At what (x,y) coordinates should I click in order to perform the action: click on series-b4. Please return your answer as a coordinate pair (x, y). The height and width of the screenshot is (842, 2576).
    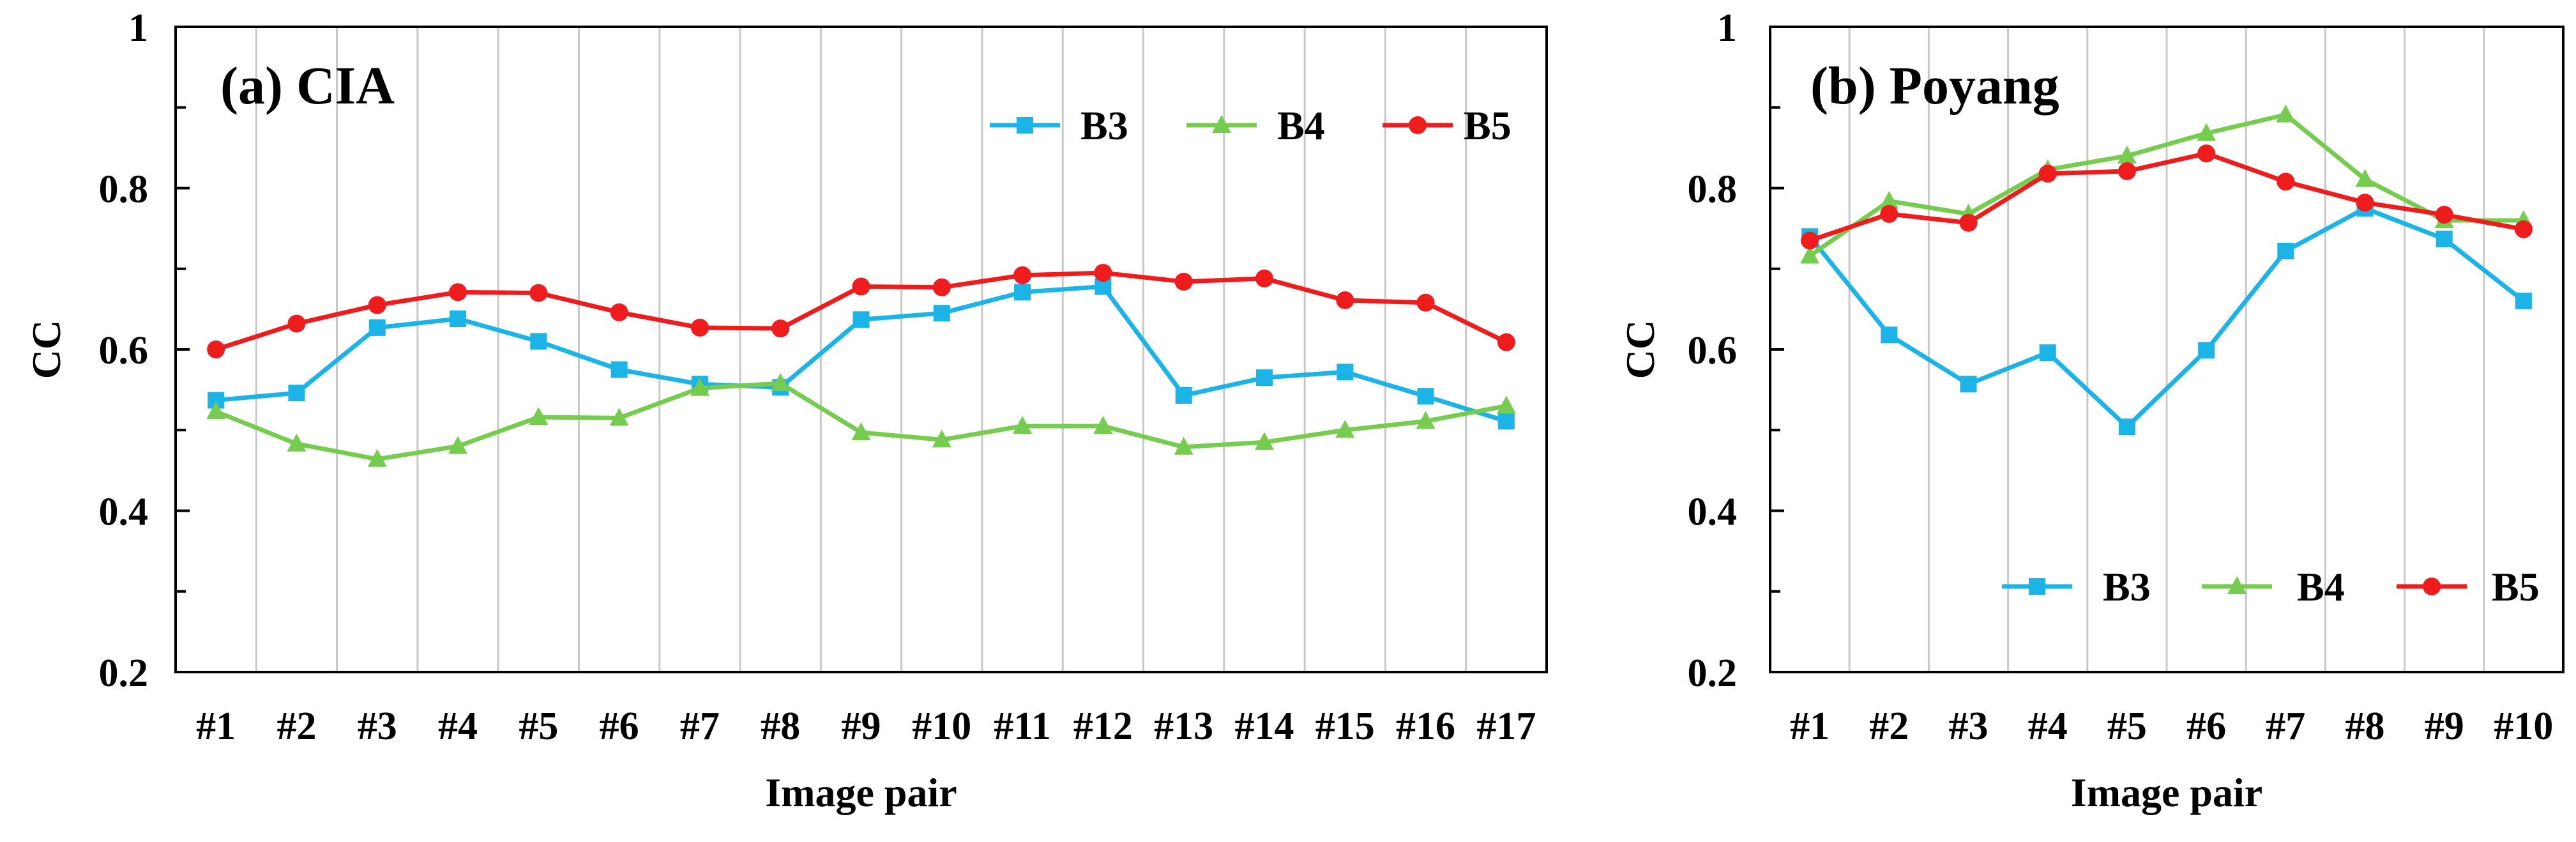
    Looking at the image, I should click on (861, 420).